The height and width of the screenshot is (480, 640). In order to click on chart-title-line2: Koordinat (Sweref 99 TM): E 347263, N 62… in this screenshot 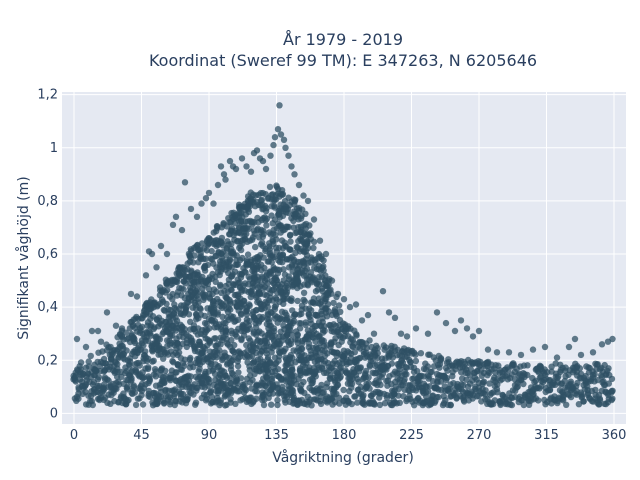, I will do `click(343, 60)`.